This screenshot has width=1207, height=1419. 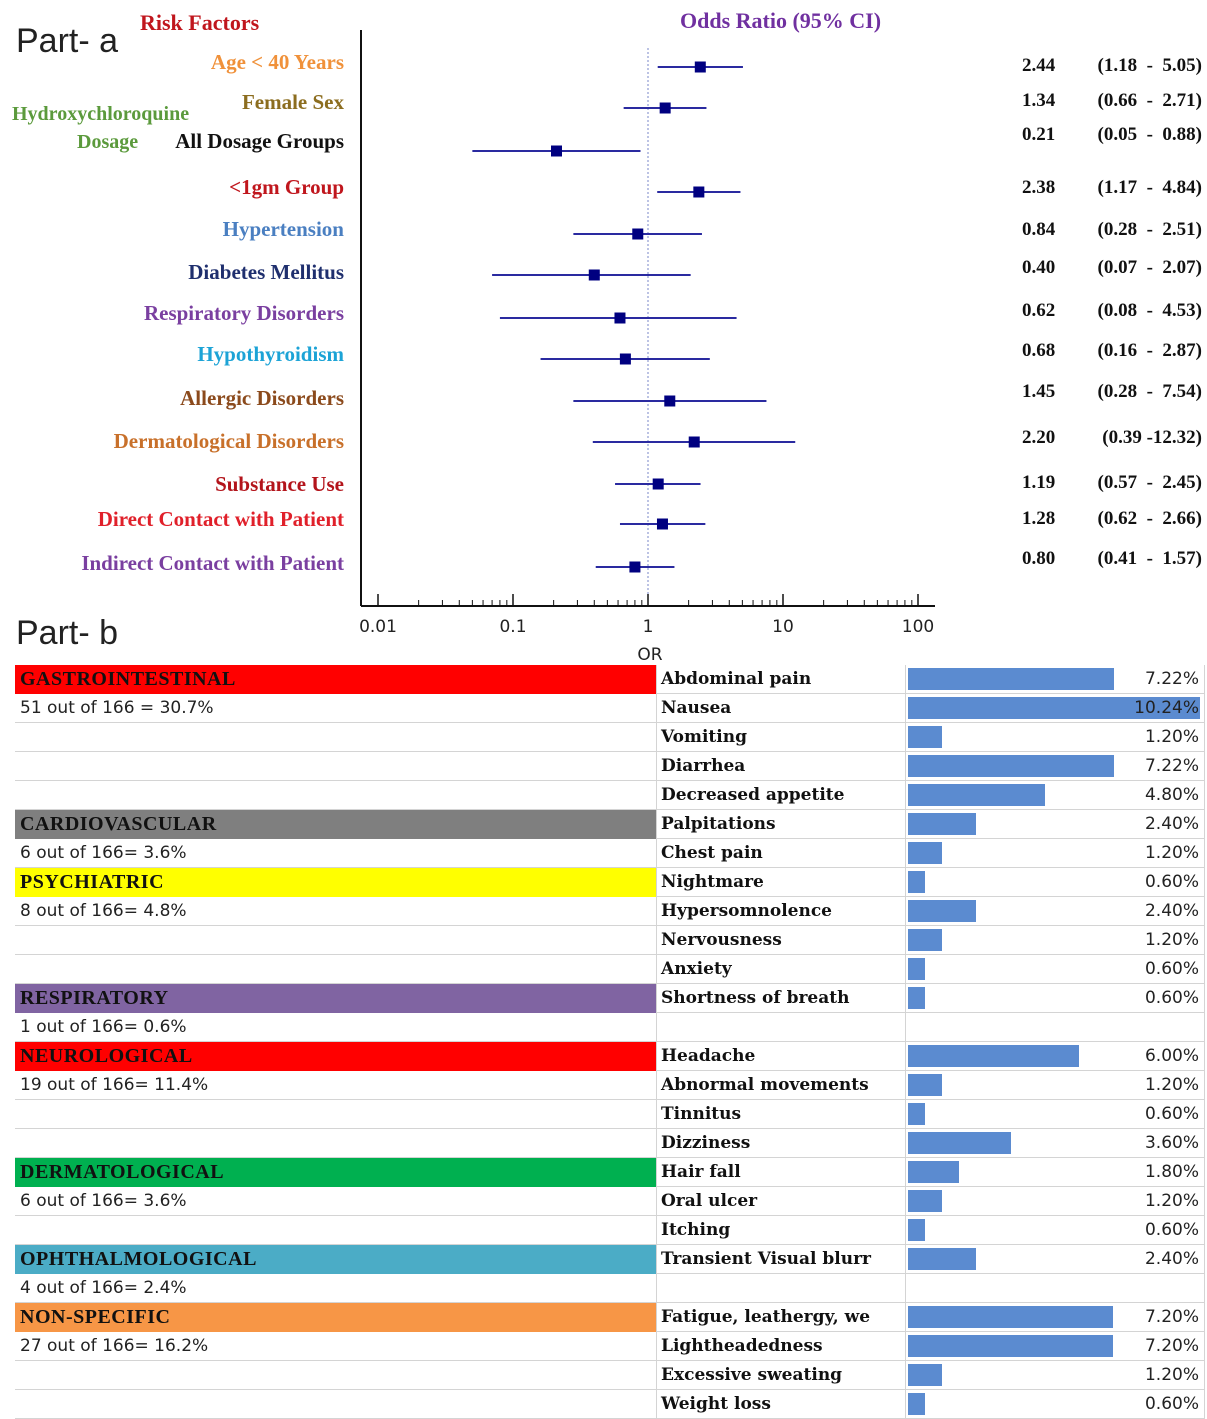 I want to click on table-row: Dizziness 3.60%, so click(x=610, y=1143).